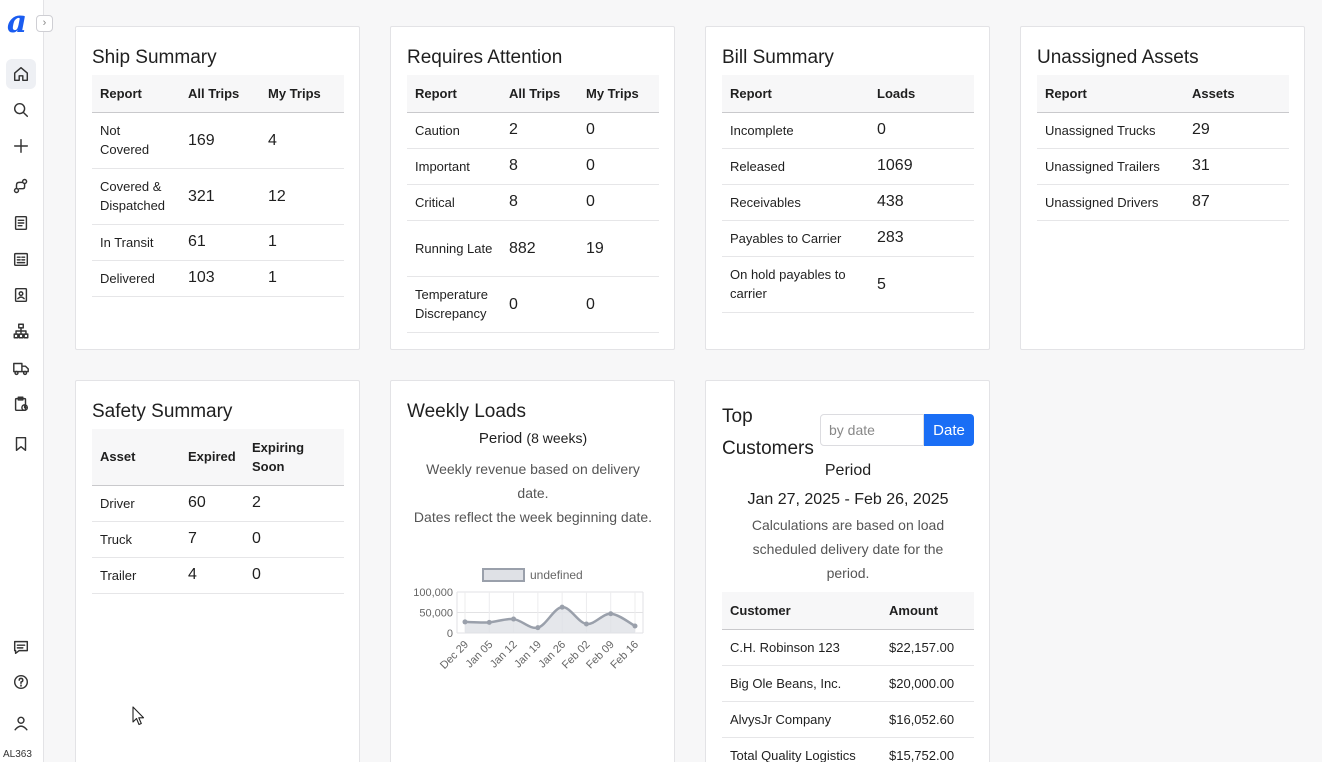 The height and width of the screenshot is (762, 1322). What do you see at coordinates (21, 295) in the screenshot?
I see `nav-contacts` at bounding box center [21, 295].